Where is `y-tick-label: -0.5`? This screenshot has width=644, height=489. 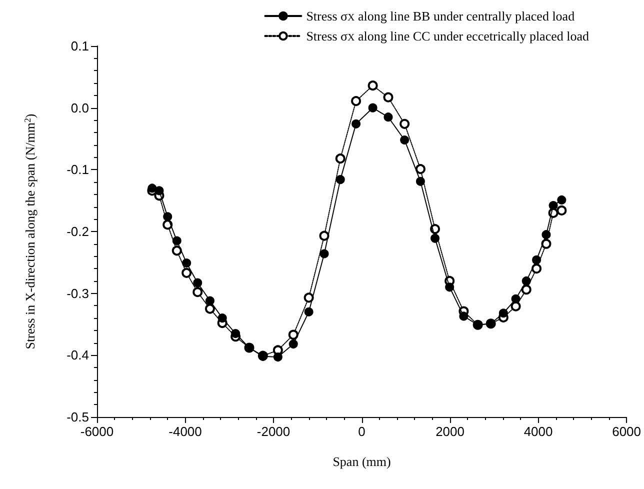
y-tick-label: -0.5 is located at coordinates (77, 417).